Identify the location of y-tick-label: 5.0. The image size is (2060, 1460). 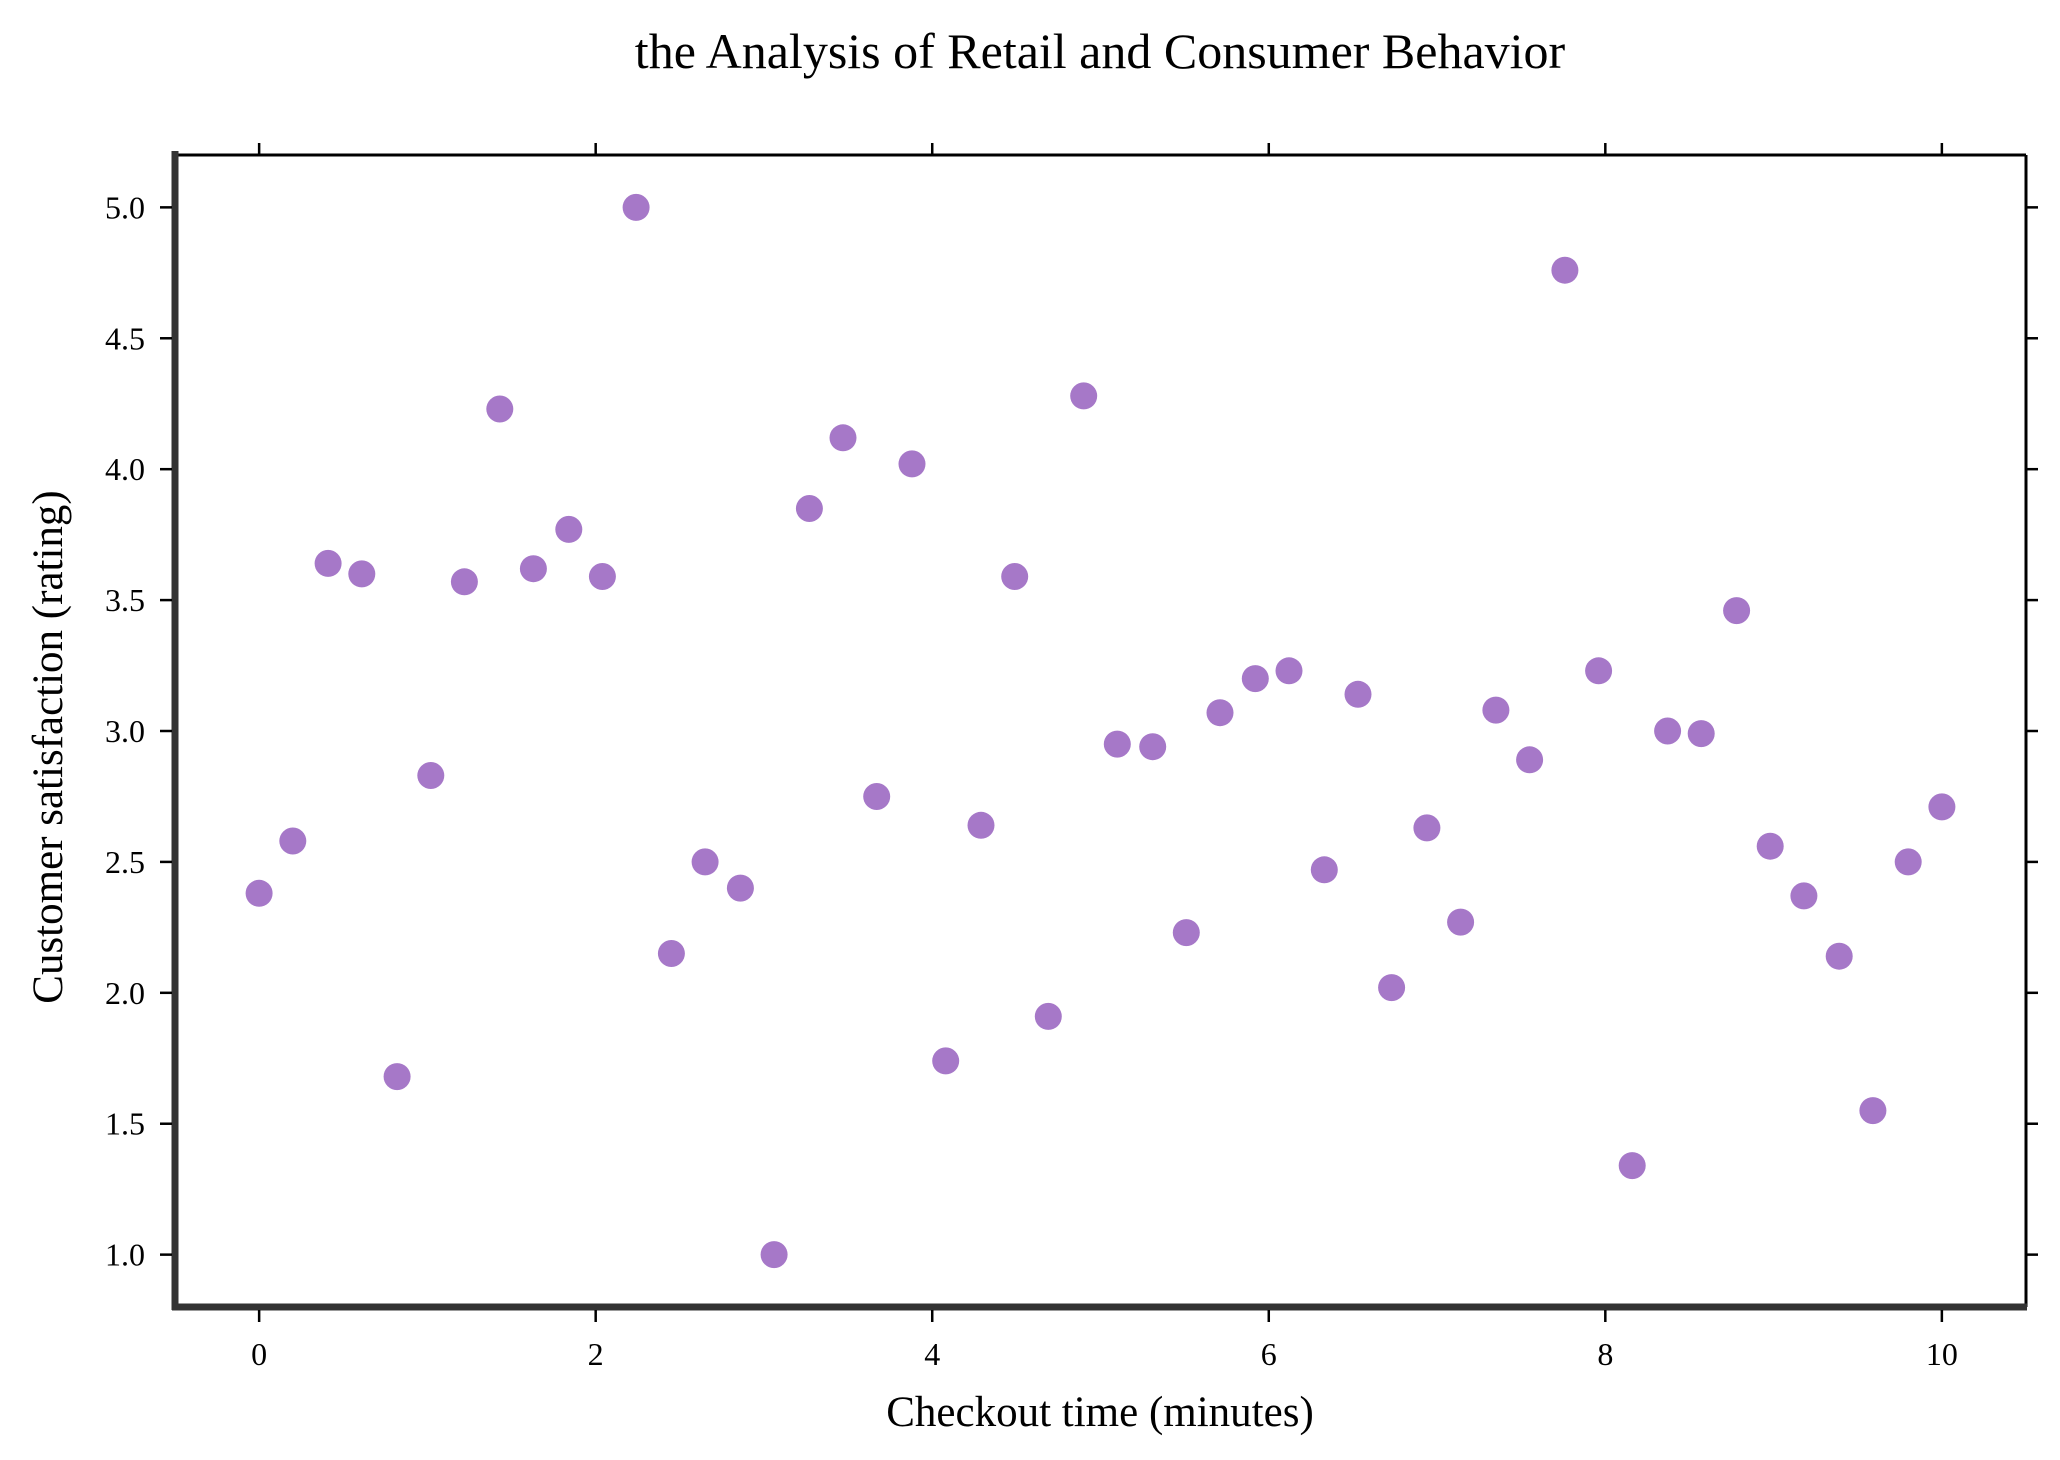
(125, 207).